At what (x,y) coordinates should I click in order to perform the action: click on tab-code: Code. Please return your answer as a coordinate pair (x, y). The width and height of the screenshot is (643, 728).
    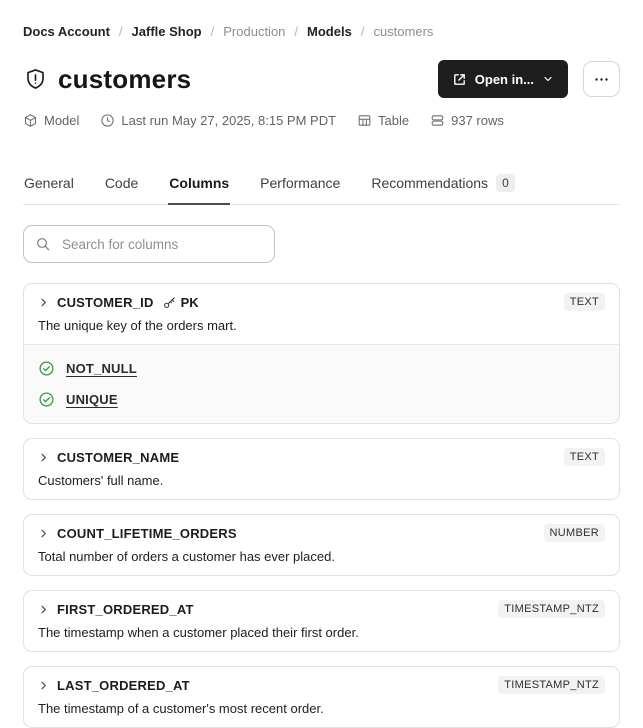
    Looking at the image, I should click on (121, 189).